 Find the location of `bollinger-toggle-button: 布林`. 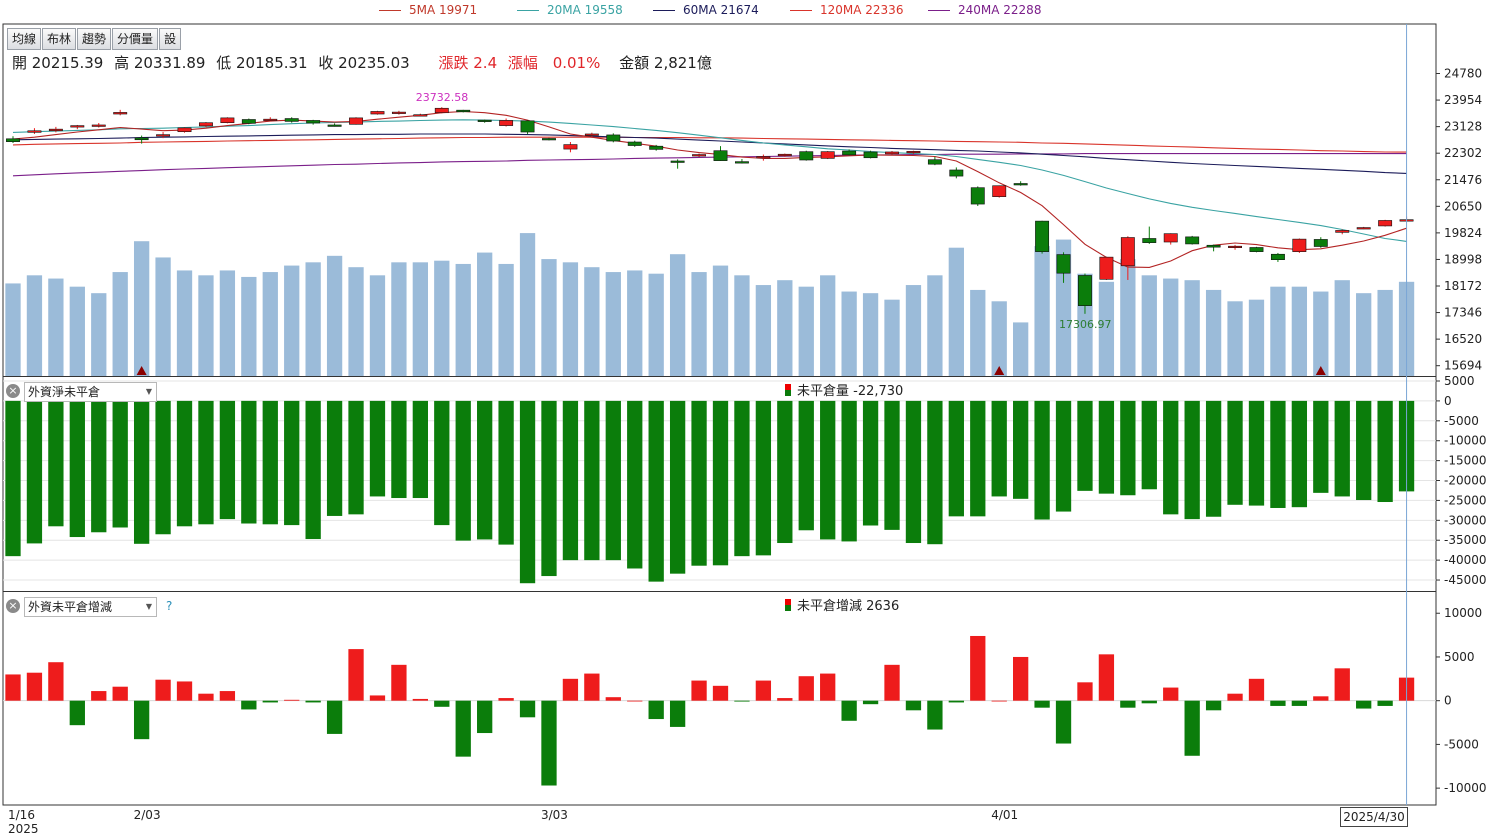

bollinger-toggle-button: 布林 is located at coordinates (59, 39).